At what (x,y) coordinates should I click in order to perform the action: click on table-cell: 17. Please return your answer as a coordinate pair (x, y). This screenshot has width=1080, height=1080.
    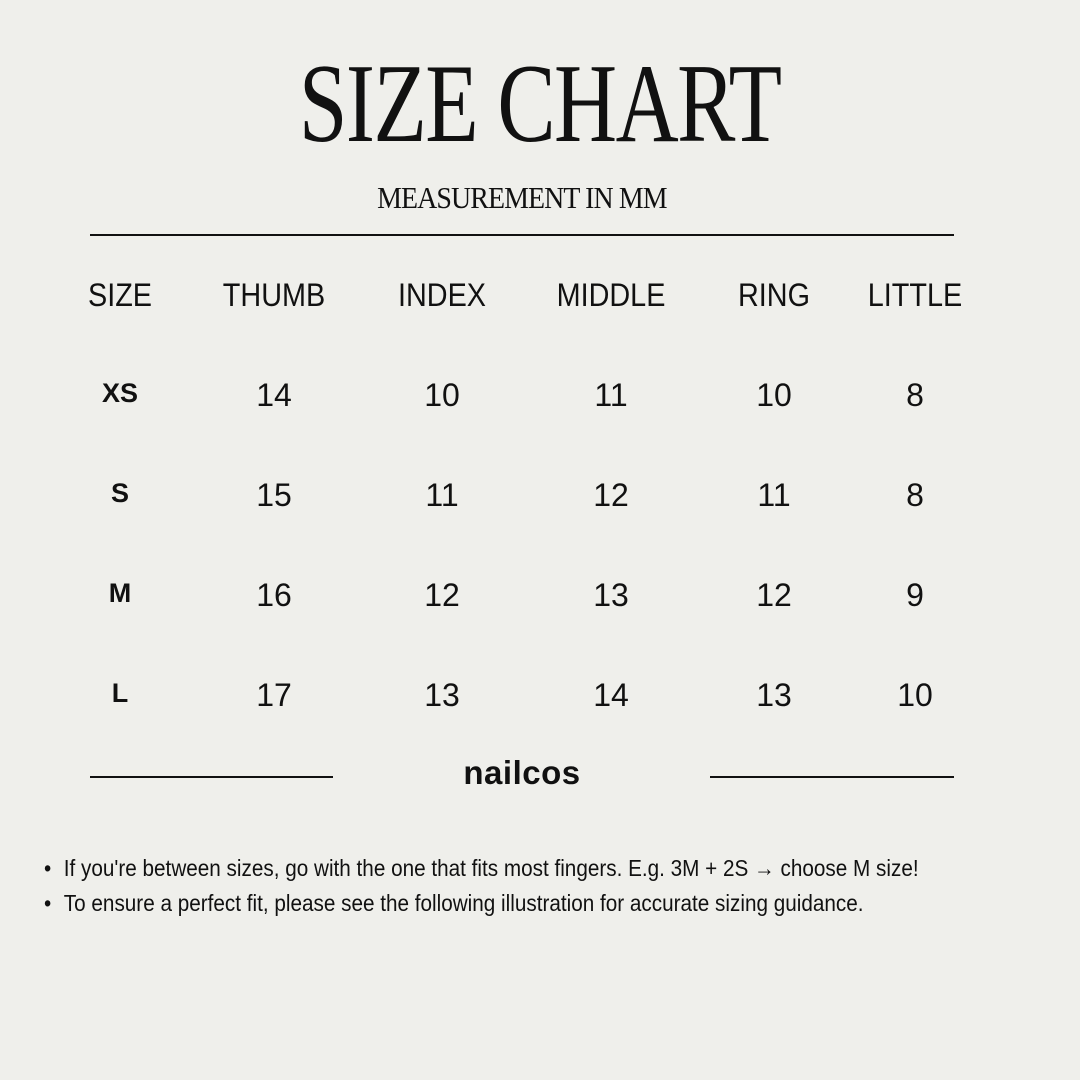
    Looking at the image, I should click on (274, 695).